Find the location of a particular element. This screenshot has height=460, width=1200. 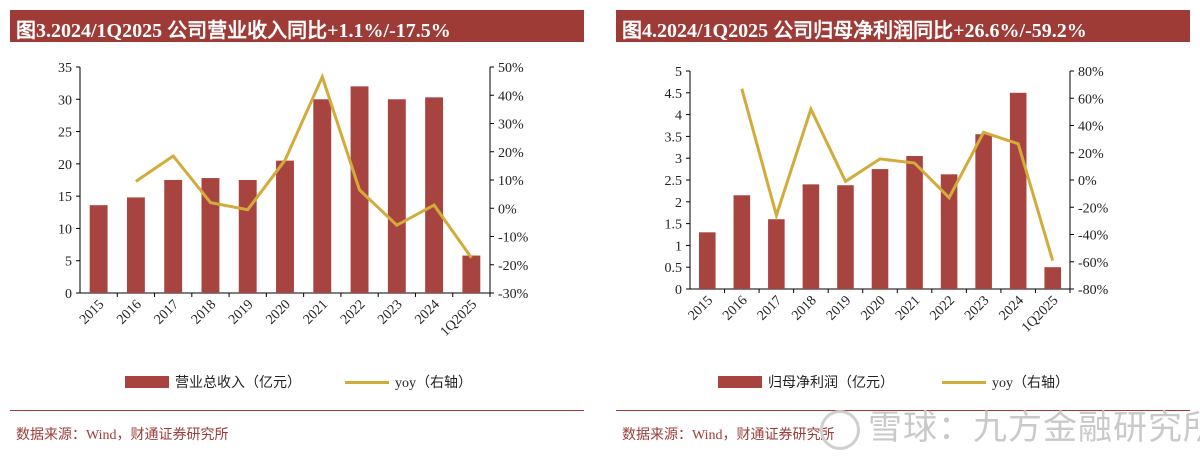

left-tick-label: 2 is located at coordinates (678, 203).